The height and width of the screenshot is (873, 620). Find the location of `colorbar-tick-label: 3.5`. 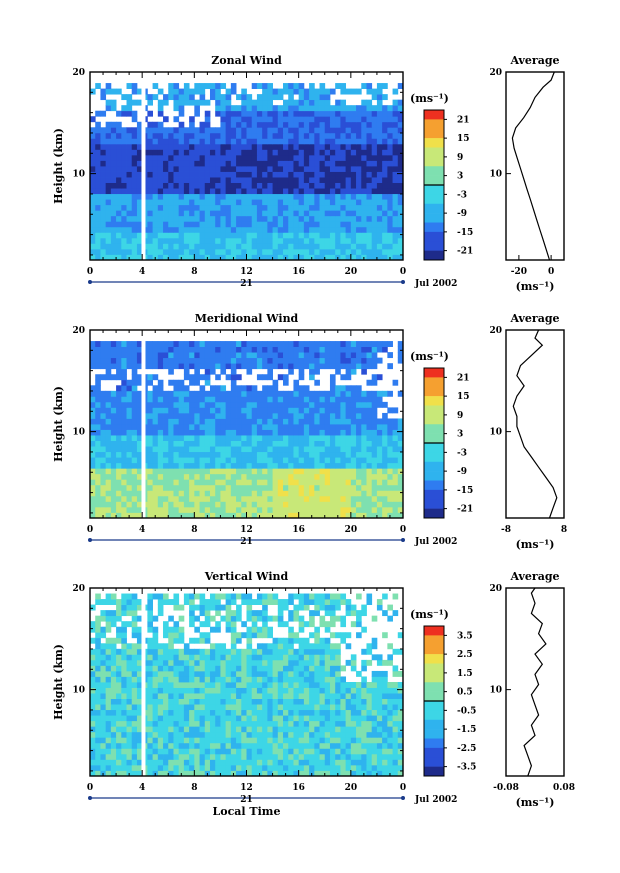

colorbar-tick-label: 3.5 is located at coordinates (465, 636).